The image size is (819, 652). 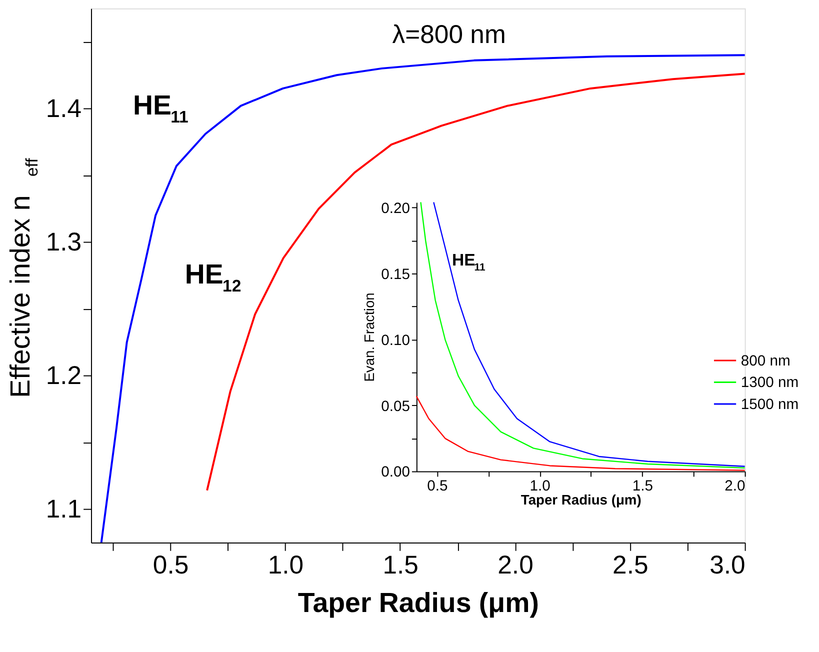 What do you see at coordinates (64, 510) in the screenshot?
I see `y-tick-label: 1.1` at bounding box center [64, 510].